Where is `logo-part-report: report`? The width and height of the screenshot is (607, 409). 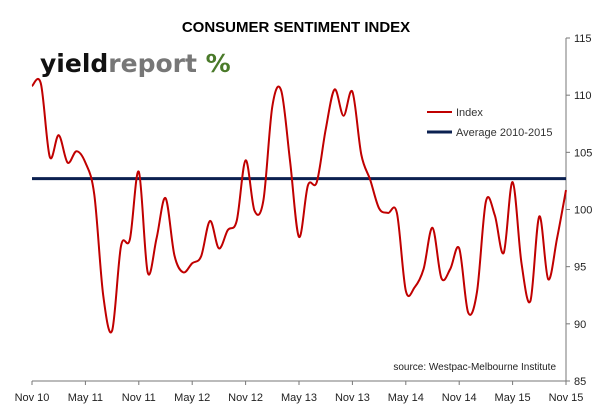
logo-part-report: report is located at coordinates (152, 63).